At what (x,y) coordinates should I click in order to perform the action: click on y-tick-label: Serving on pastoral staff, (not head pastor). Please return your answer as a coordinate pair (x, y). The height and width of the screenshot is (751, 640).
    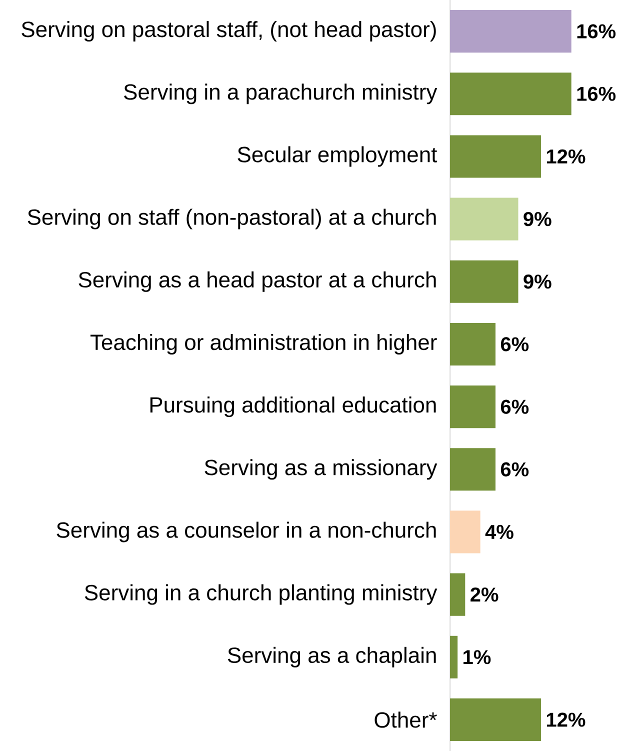
    Looking at the image, I should click on (229, 31).